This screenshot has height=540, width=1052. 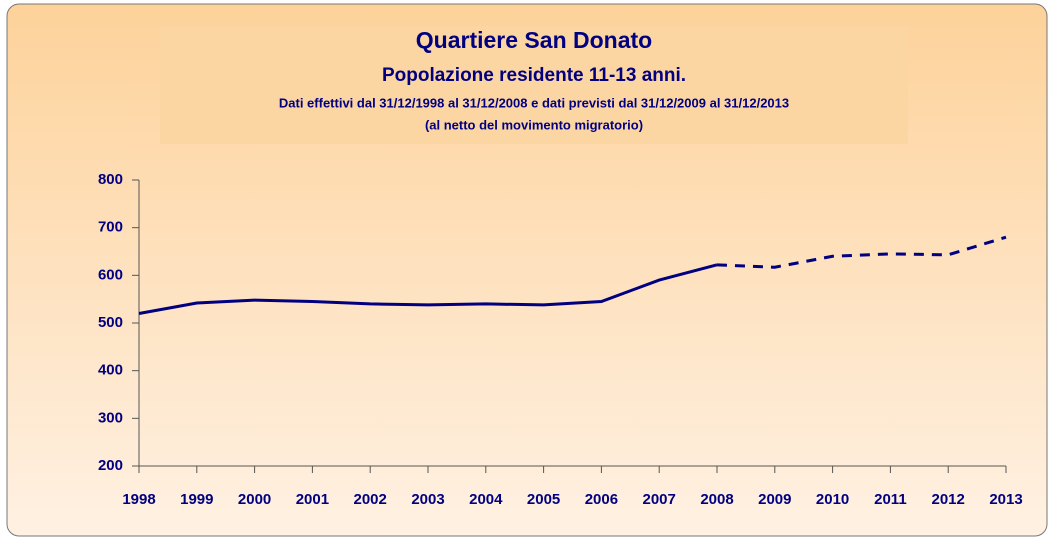 I want to click on x-tick-label: 1999, so click(x=196, y=499).